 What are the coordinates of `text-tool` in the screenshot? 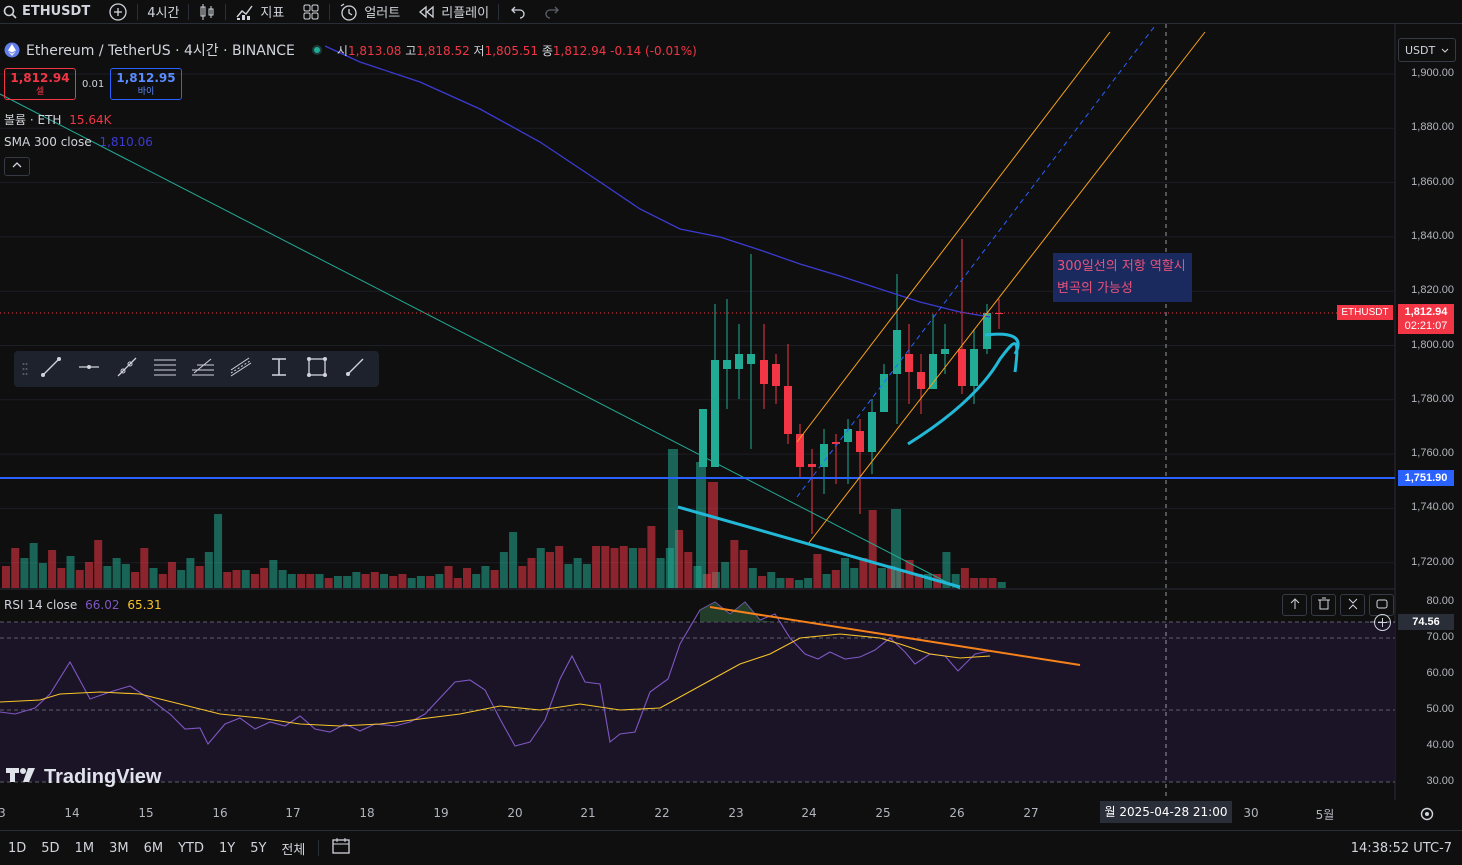 It's located at (279, 369).